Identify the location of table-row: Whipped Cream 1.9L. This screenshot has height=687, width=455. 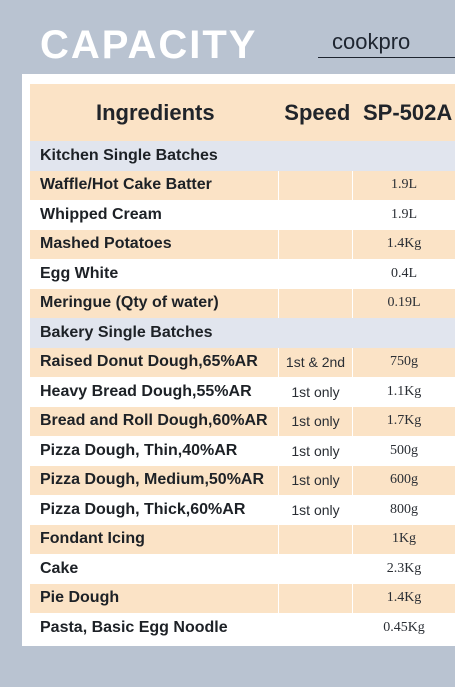
(242, 215).